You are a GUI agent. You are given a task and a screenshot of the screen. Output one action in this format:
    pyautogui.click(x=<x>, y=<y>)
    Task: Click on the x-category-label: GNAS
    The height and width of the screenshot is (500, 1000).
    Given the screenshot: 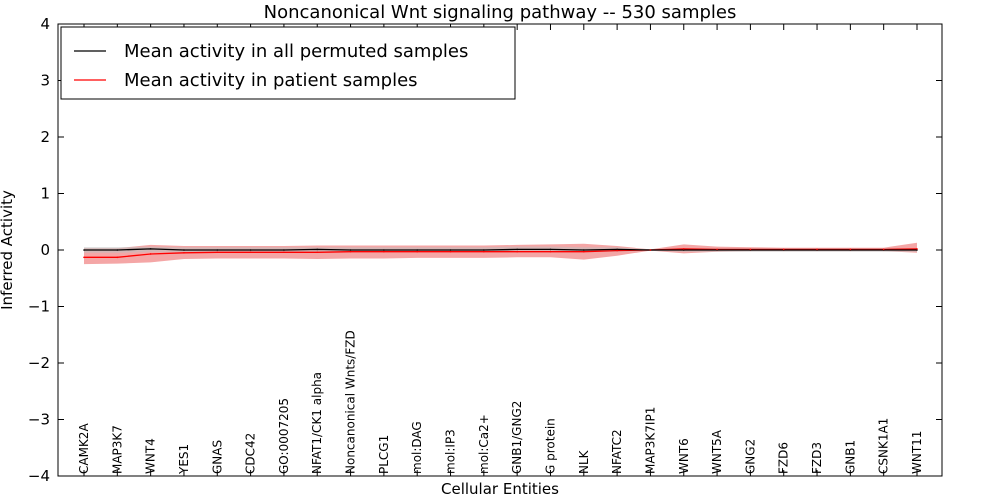 What is the action you would take?
    pyautogui.click(x=217, y=457)
    